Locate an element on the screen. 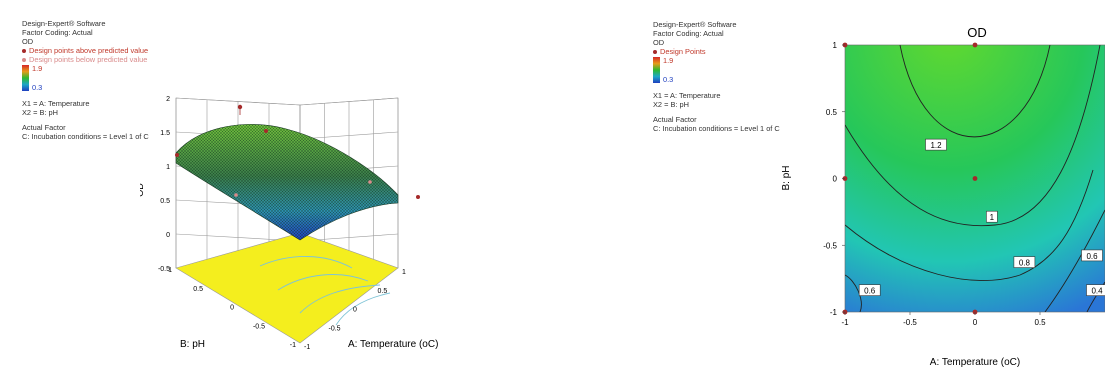 The image size is (1105, 369). floor-contours is located at coordinates (325, 291).